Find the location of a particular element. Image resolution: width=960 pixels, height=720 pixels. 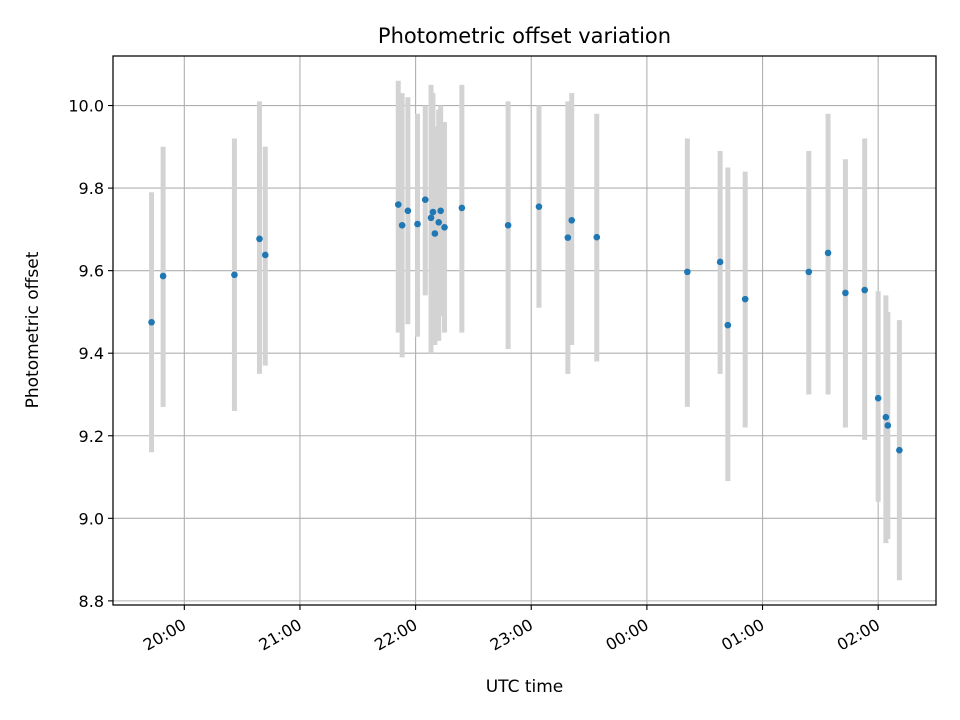

y-tick-label: 9.6 is located at coordinates (91, 271).